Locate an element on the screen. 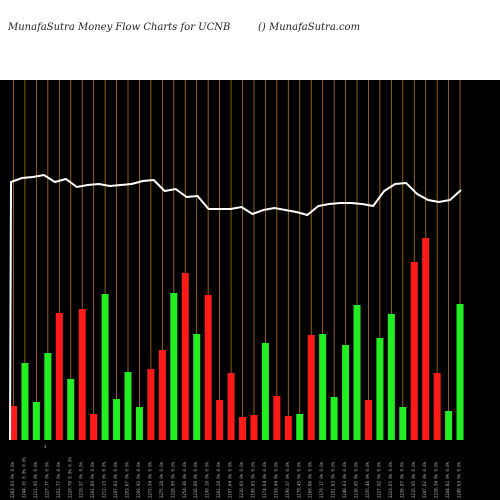 The width and height of the screenshot is (500, 500). x-tick-label: 2244.82 0% 0.0% is located at coordinates (447, 479).